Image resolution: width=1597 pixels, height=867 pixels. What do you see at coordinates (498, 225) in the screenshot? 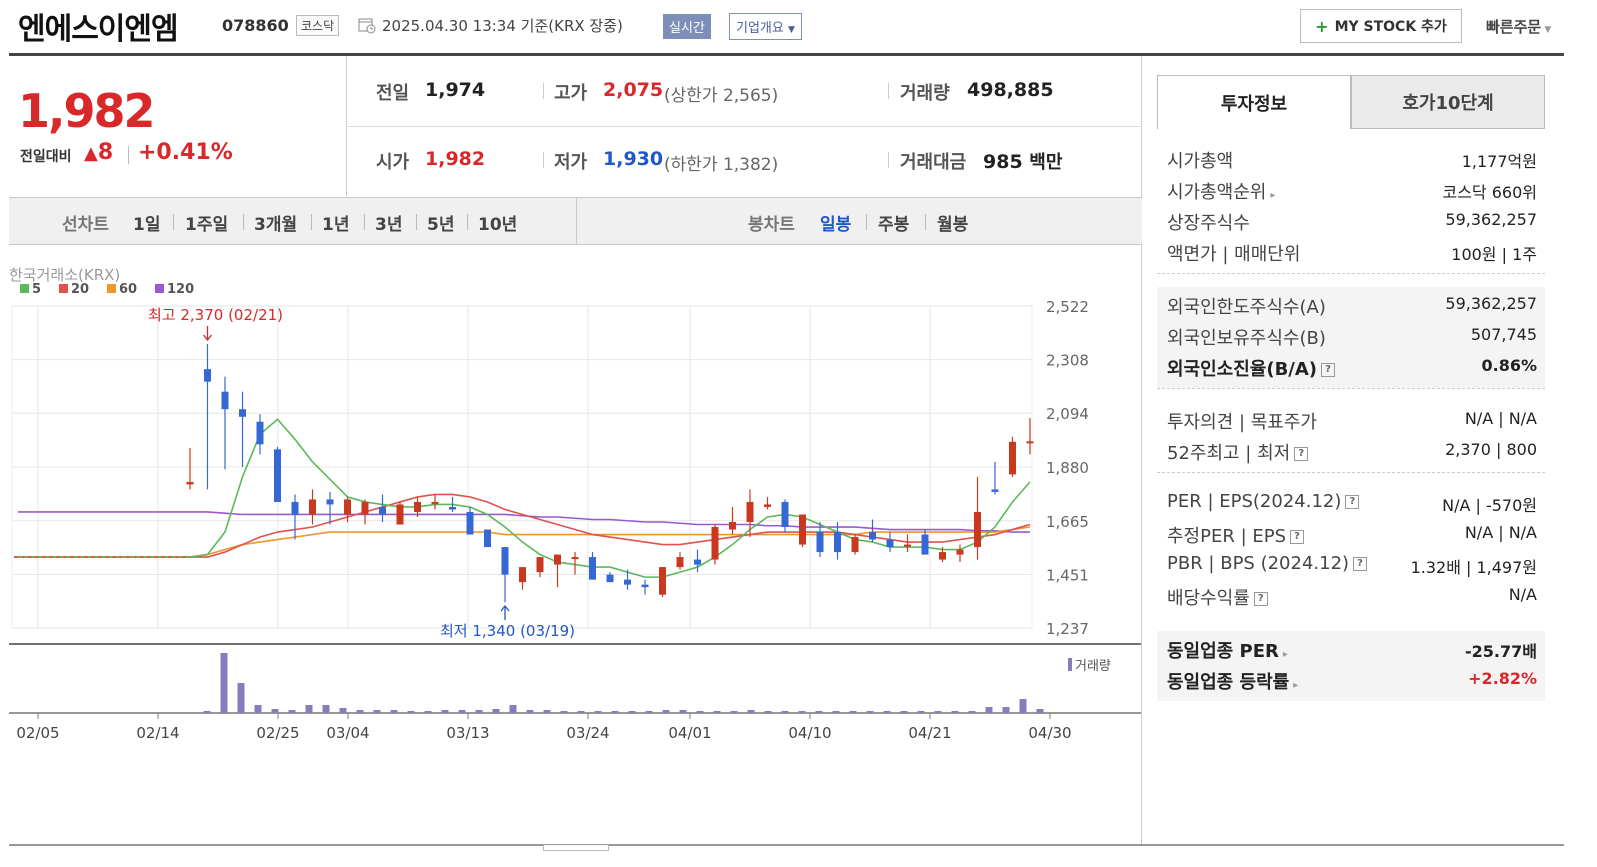
I see `tab-period-10y: 10년` at bounding box center [498, 225].